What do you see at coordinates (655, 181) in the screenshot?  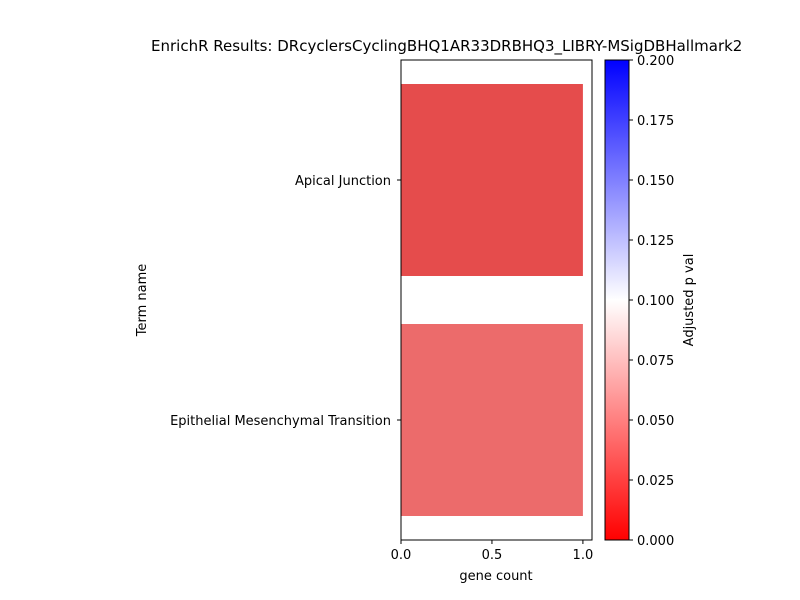 I see `colorbar-tick-label-6: 0.150` at bounding box center [655, 181].